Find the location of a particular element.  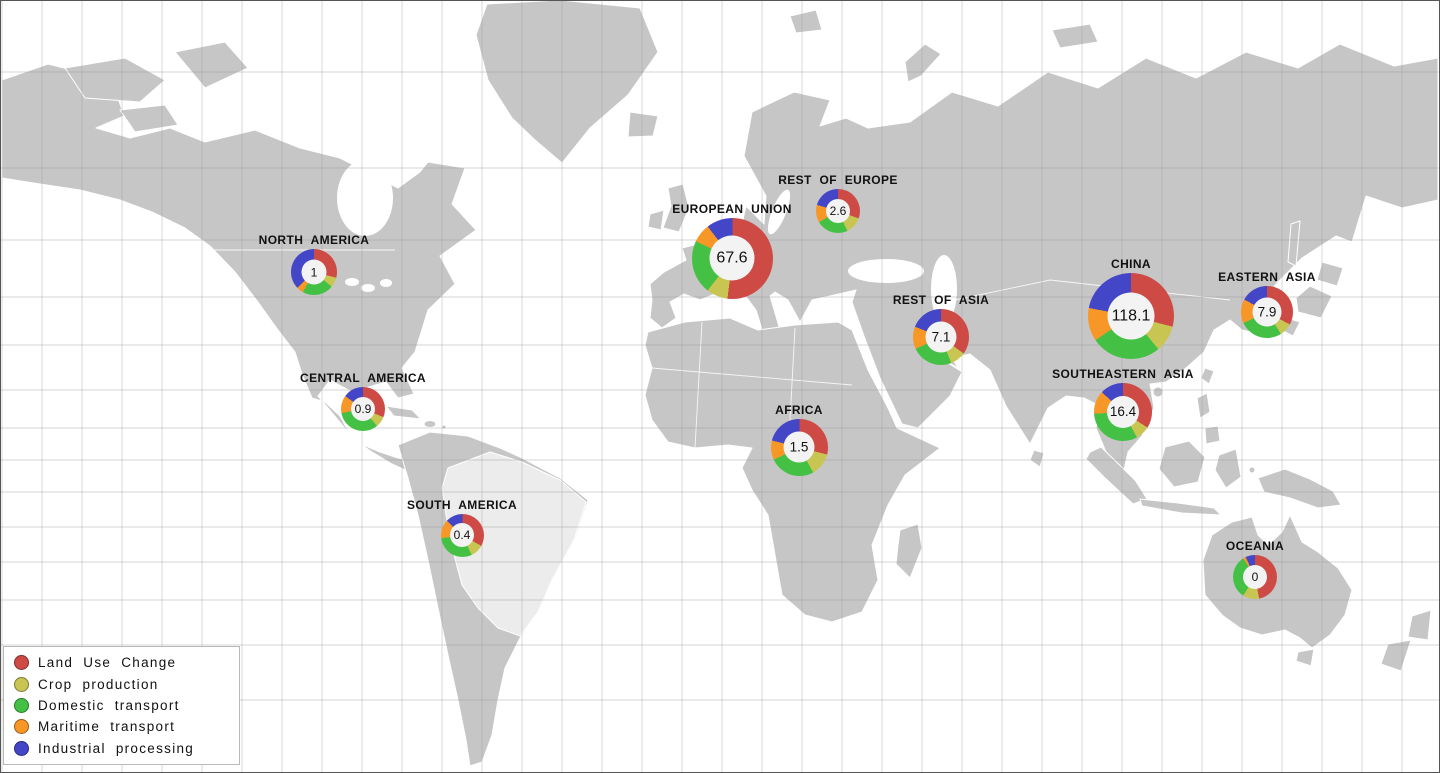

region-label: EUROPEAN UNION is located at coordinates (732, 208).